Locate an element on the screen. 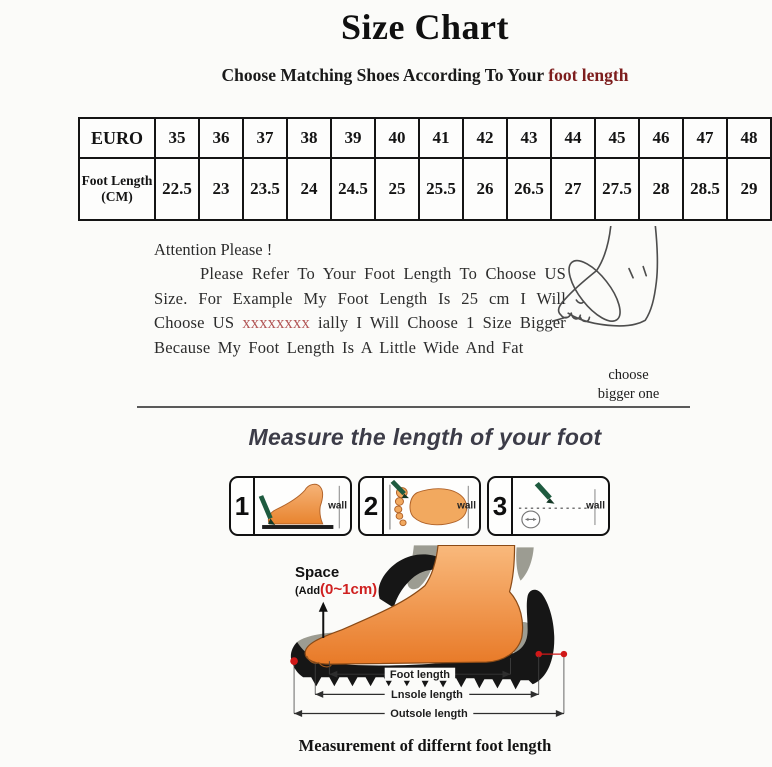 Image resolution: width=772 pixels, height=767 pixels. foot-sketch-icon is located at coordinates (605, 276).